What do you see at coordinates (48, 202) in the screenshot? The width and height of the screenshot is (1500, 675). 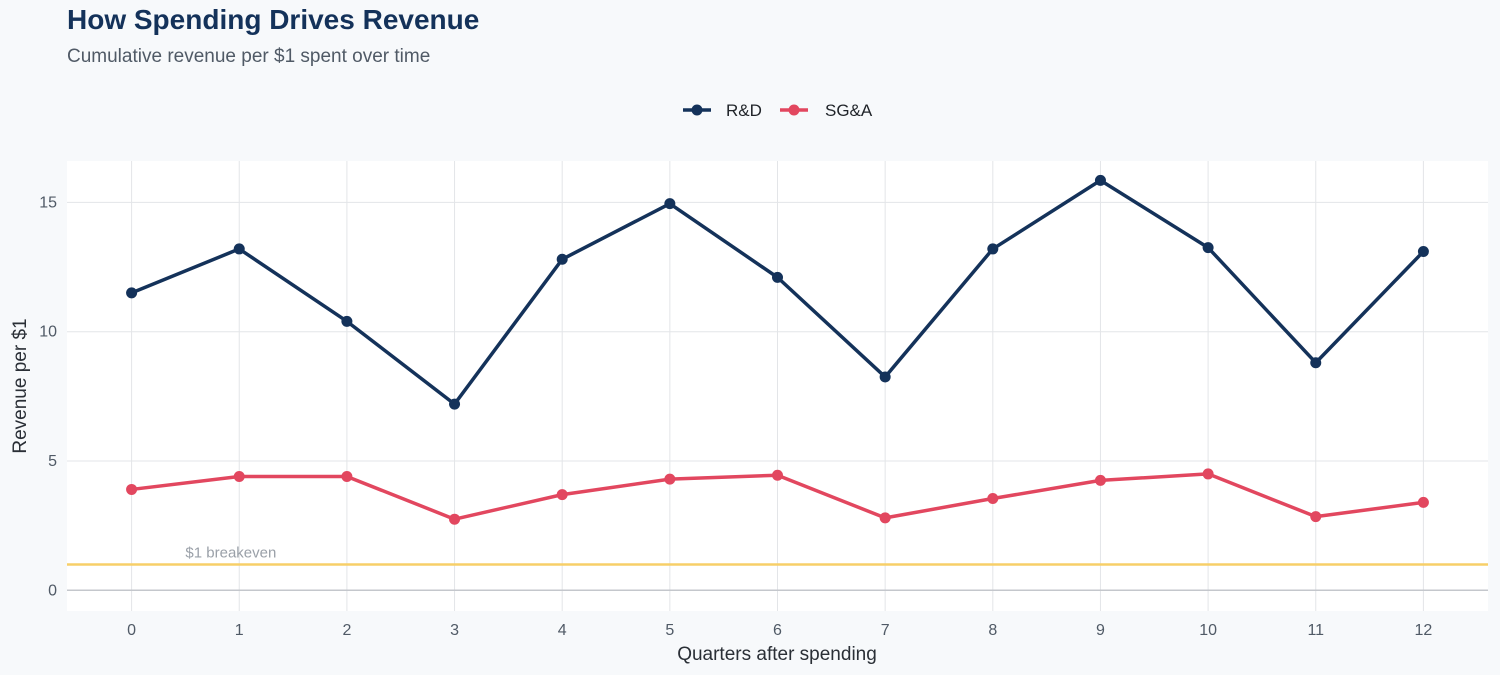 I see `y-tick-label-15: 15` at bounding box center [48, 202].